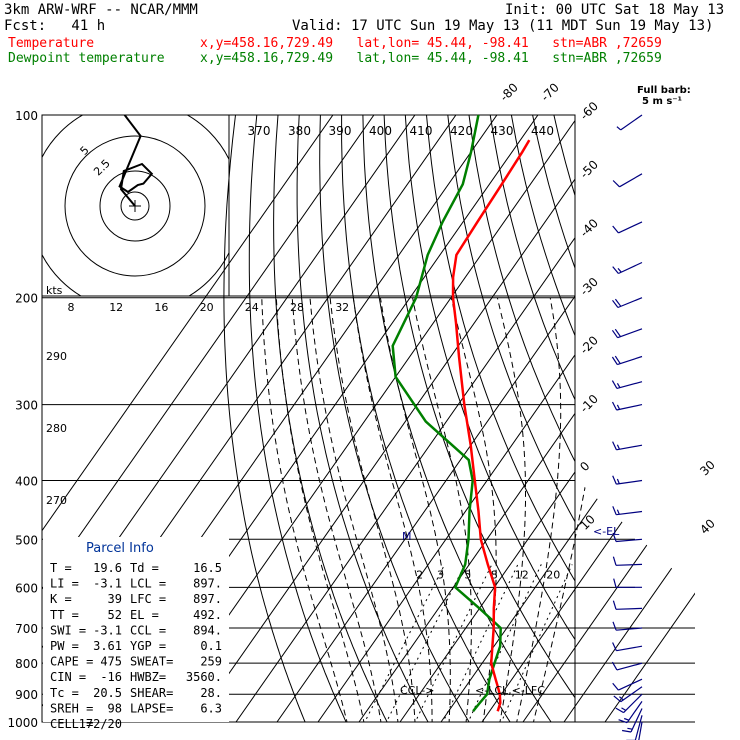 The image size is (740, 740). I want to click on parcel-info-value: 3.61, so click(107, 646).